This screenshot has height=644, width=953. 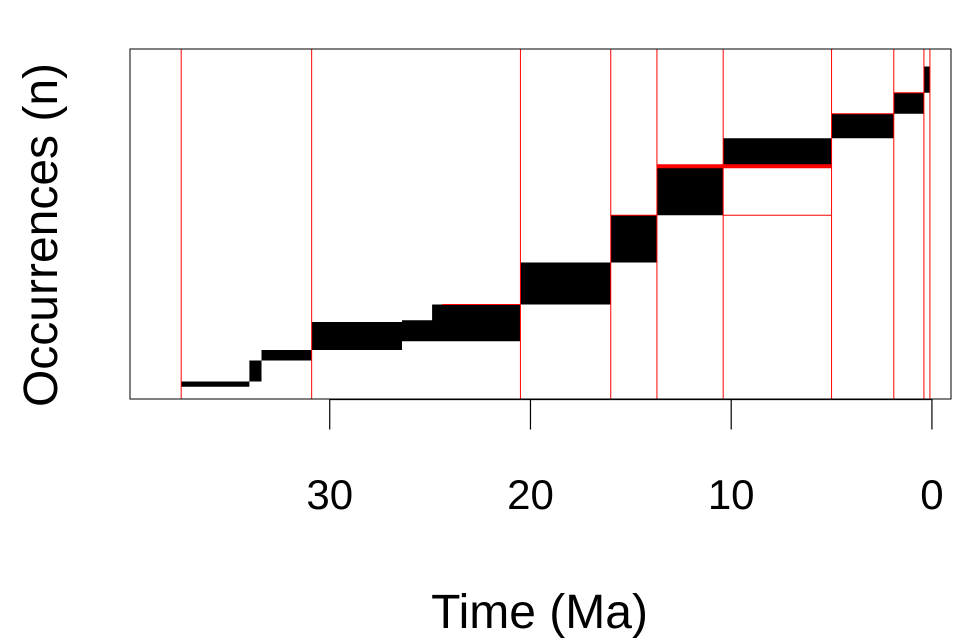 I want to click on x-axis-ticks: 30 20 10 0, so click(x=625, y=458).